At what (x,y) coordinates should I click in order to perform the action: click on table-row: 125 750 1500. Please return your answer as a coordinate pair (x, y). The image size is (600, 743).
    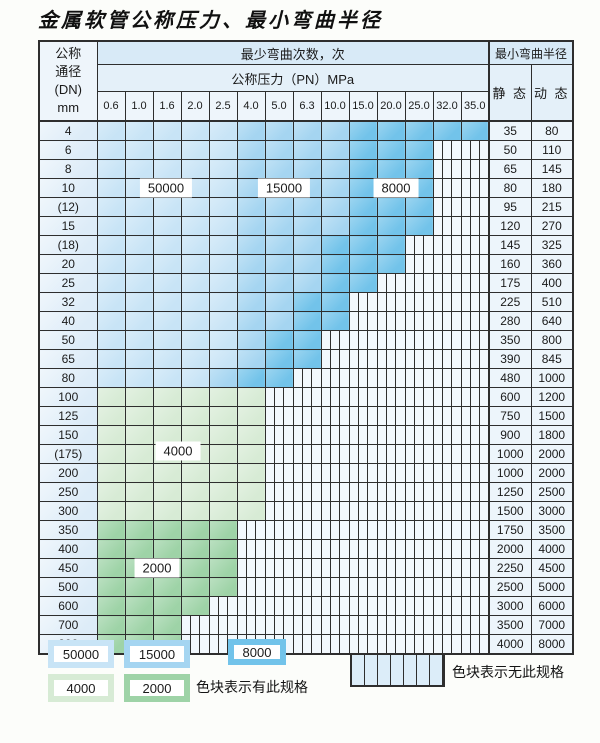
    Looking at the image, I should click on (306, 416).